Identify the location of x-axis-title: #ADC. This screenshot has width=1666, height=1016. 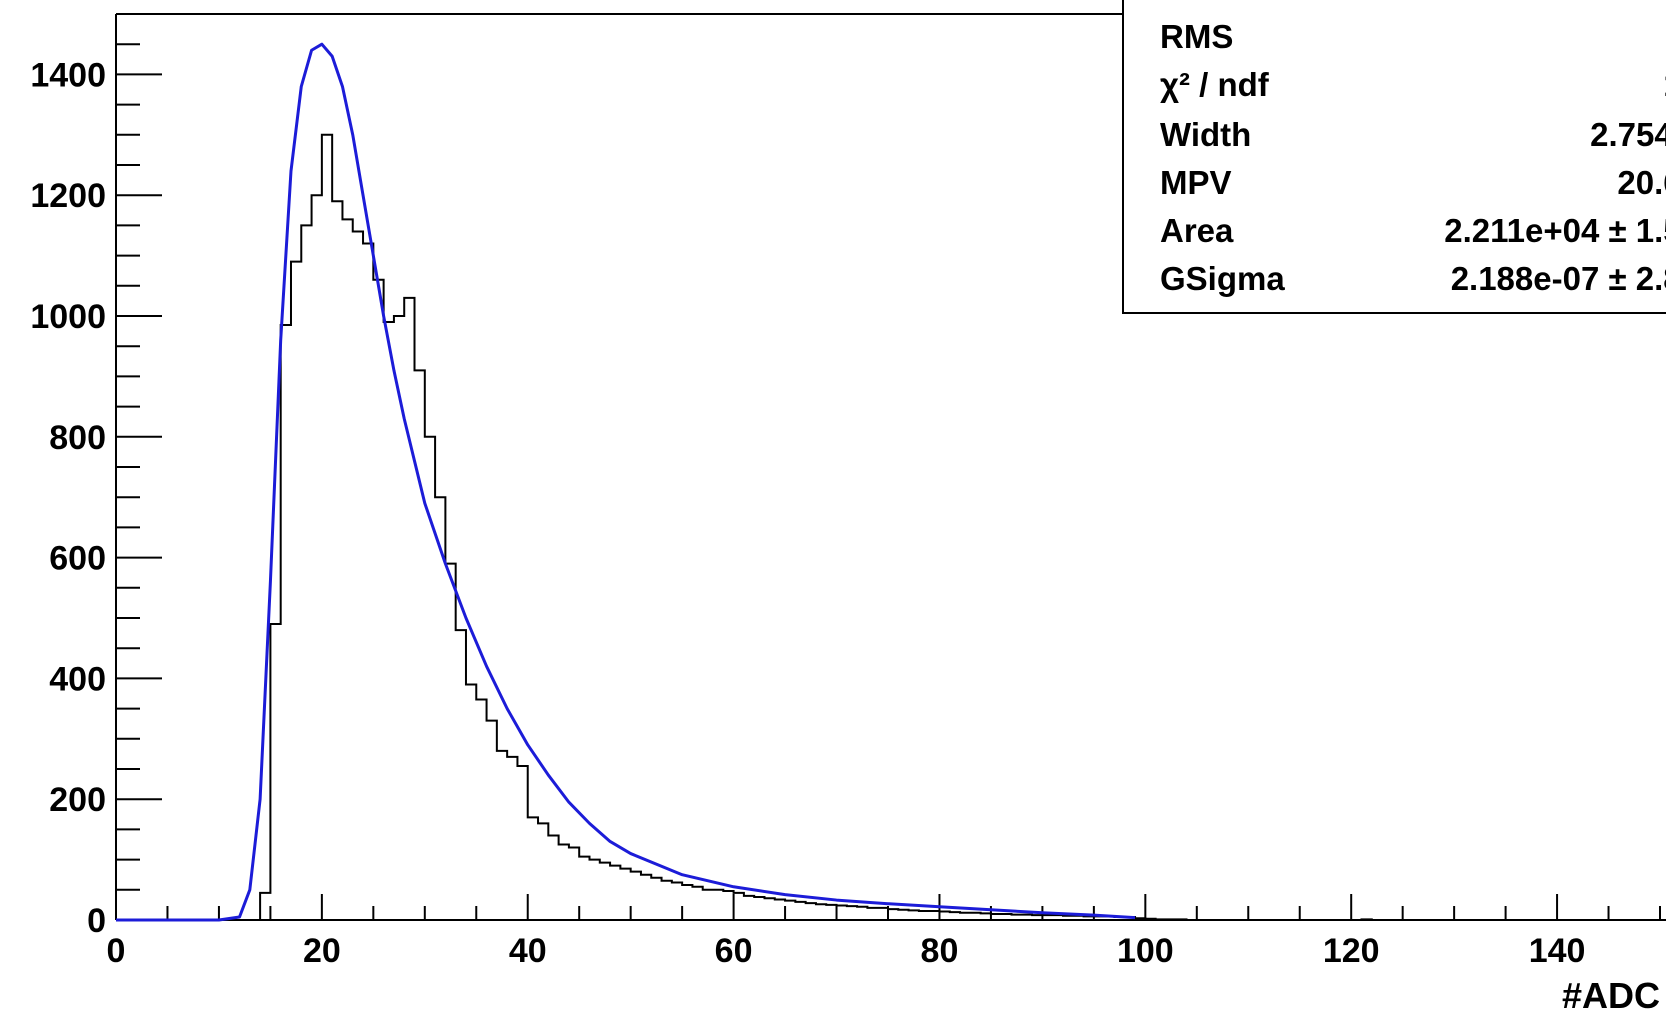
(1611, 995).